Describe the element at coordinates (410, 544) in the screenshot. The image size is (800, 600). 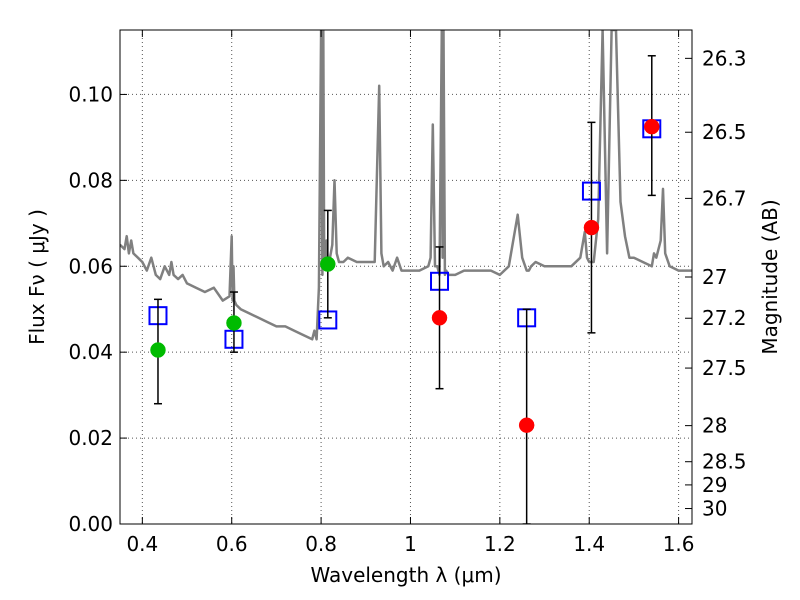
I see `x-tick-label: 1` at that location.